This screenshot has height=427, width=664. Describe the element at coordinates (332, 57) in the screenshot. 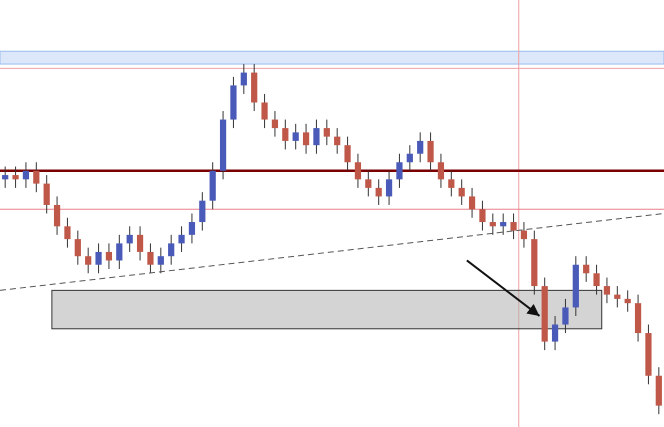

I see `price-band` at that location.